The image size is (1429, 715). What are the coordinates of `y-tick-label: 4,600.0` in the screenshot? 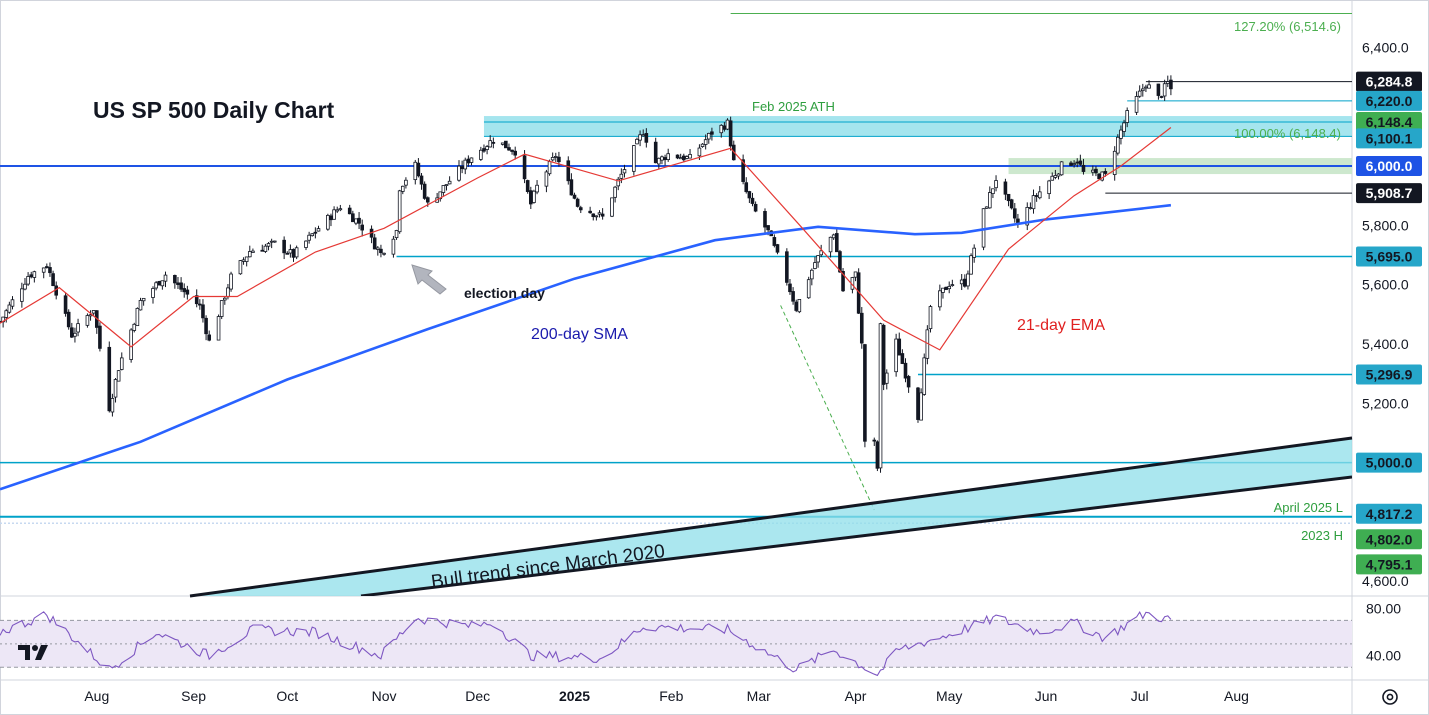 It's located at (1385, 581).